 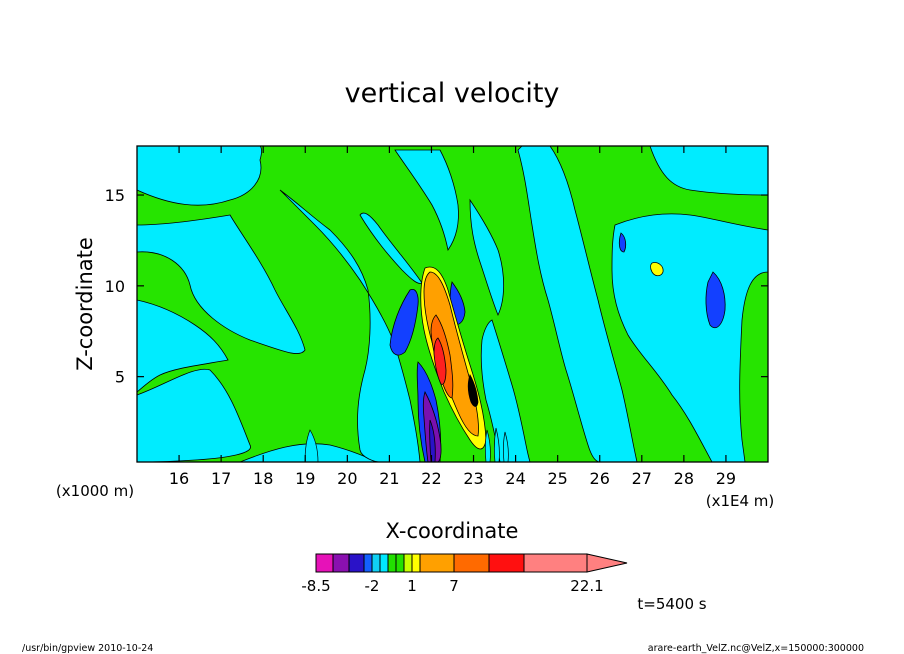 I want to click on footer-left: /usr/bin/gpview 2010-10-24, so click(x=87, y=648).